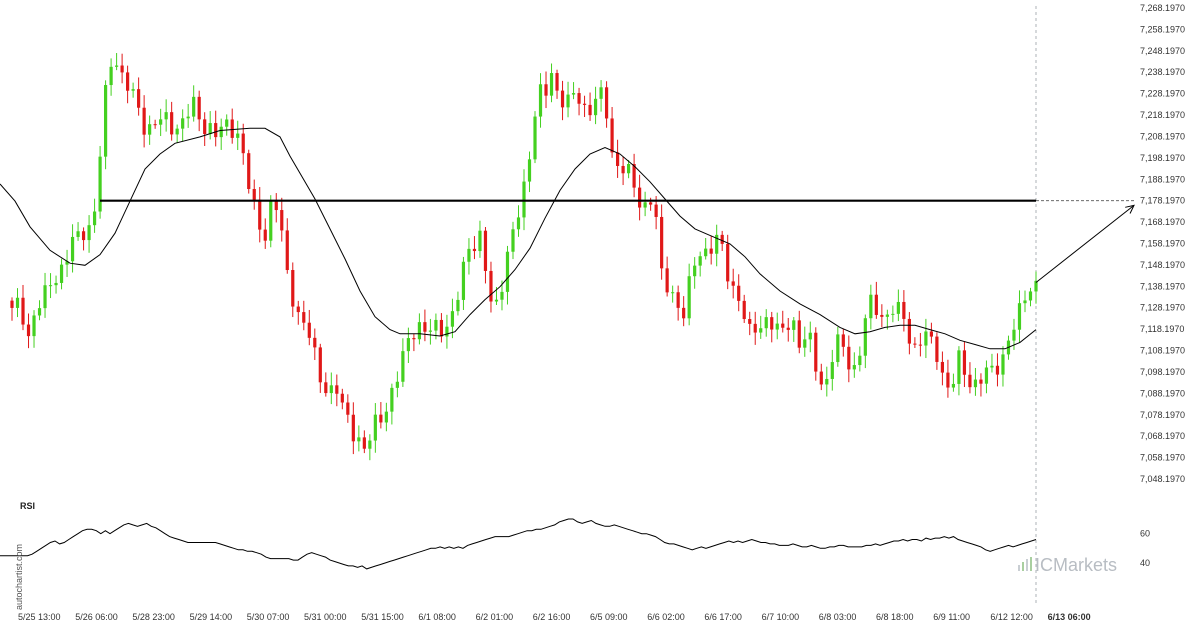 This screenshot has height=630, width=1200. What do you see at coordinates (1162, 201) in the screenshot?
I see `price-tick-label: 7,178.1970` at bounding box center [1162, 201].